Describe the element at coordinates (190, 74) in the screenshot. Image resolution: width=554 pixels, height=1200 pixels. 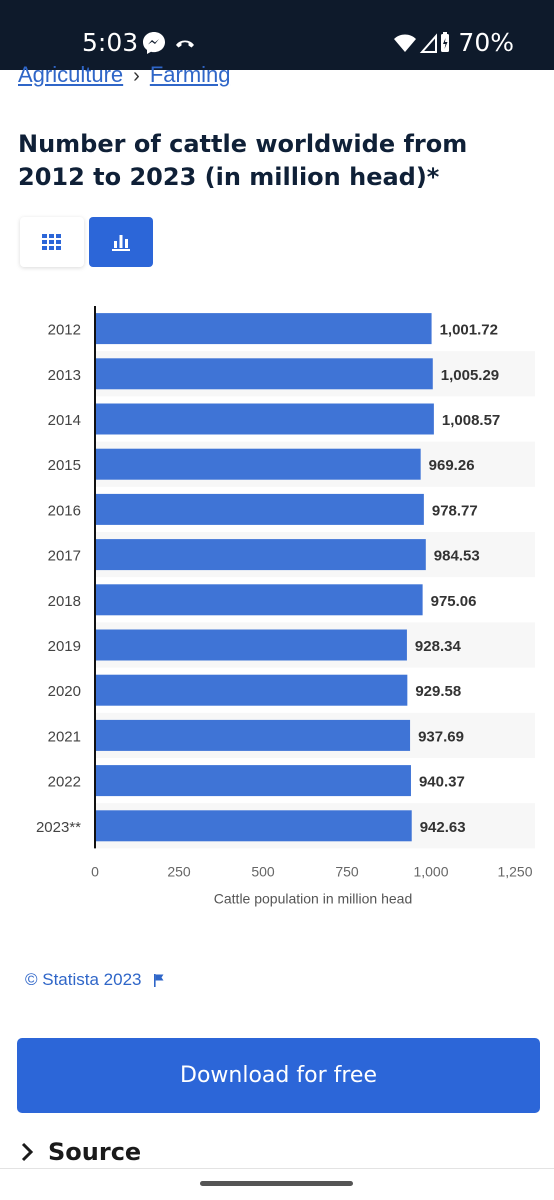
I see `breadcrumb-farming: Farming` at that location.